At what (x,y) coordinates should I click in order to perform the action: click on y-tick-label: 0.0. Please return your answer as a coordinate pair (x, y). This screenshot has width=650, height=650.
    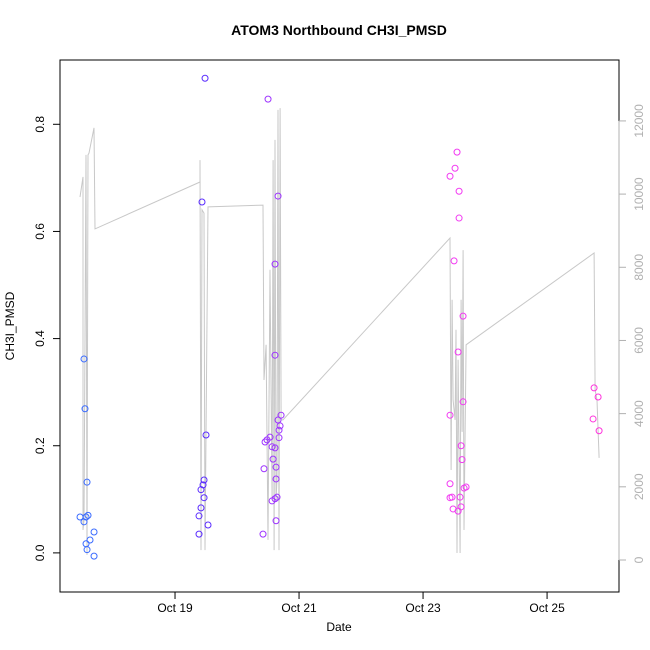
    Looking at the image, I should click on (40, 552).